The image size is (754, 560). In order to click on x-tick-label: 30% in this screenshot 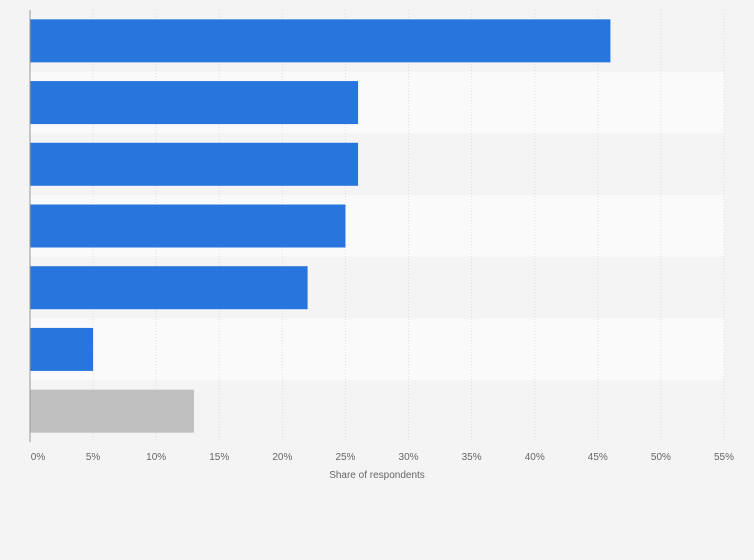, I will do `click(409, 457)`.